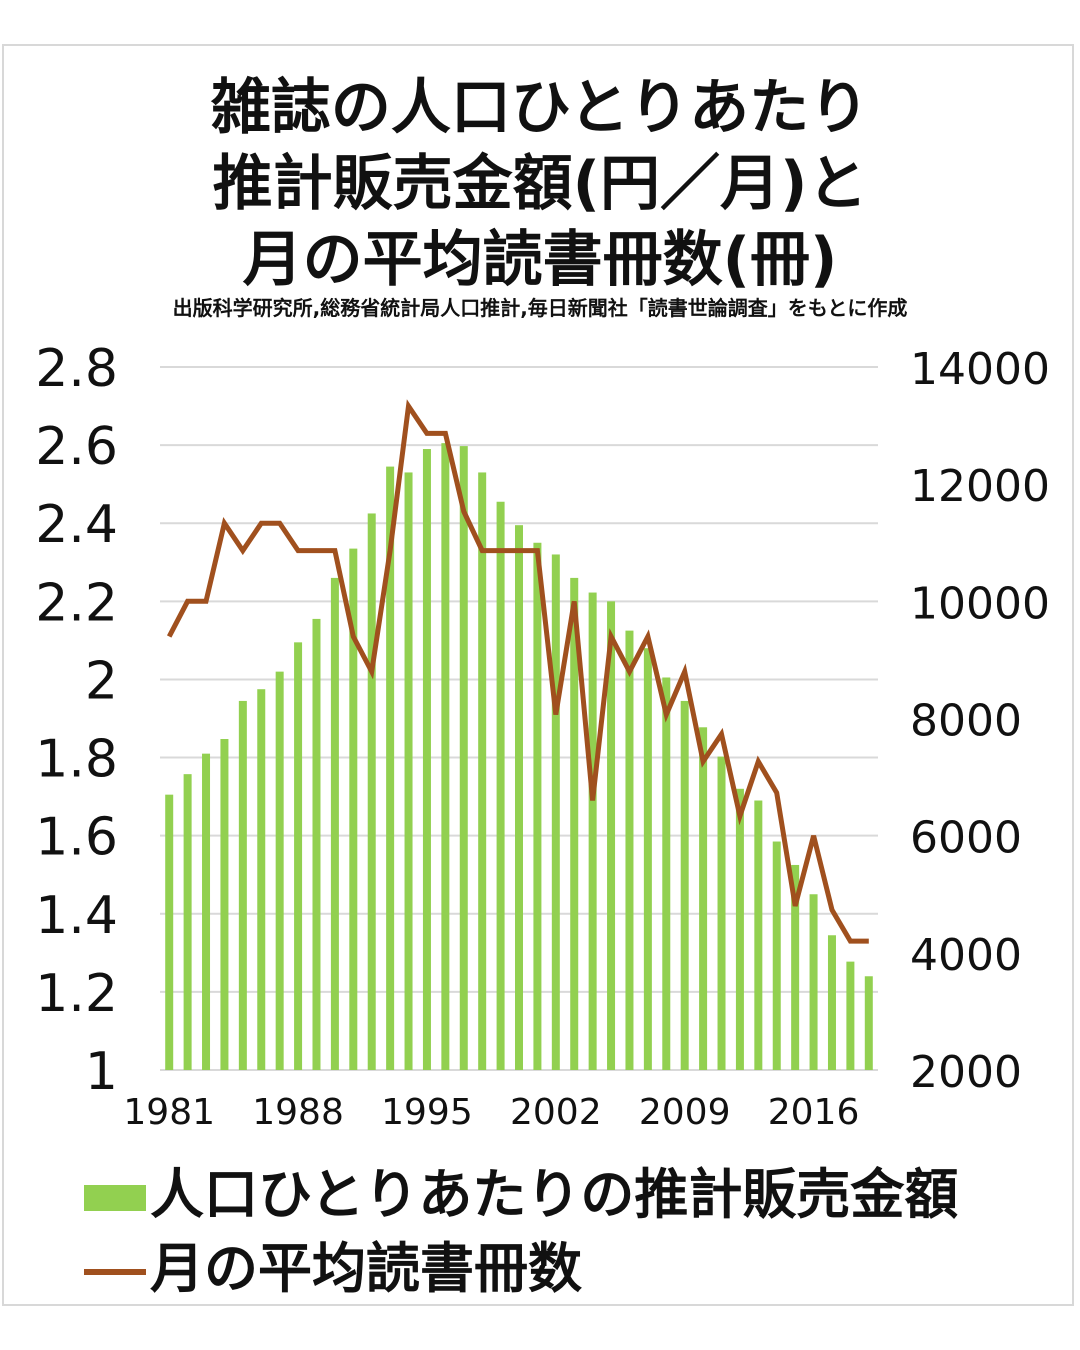 The width and height of the screenshot is (1080, 1350). What do you see at coordinates (850, 1015) in the screenshot?
I see `bar-2018` at bounding box center [850, 1015].